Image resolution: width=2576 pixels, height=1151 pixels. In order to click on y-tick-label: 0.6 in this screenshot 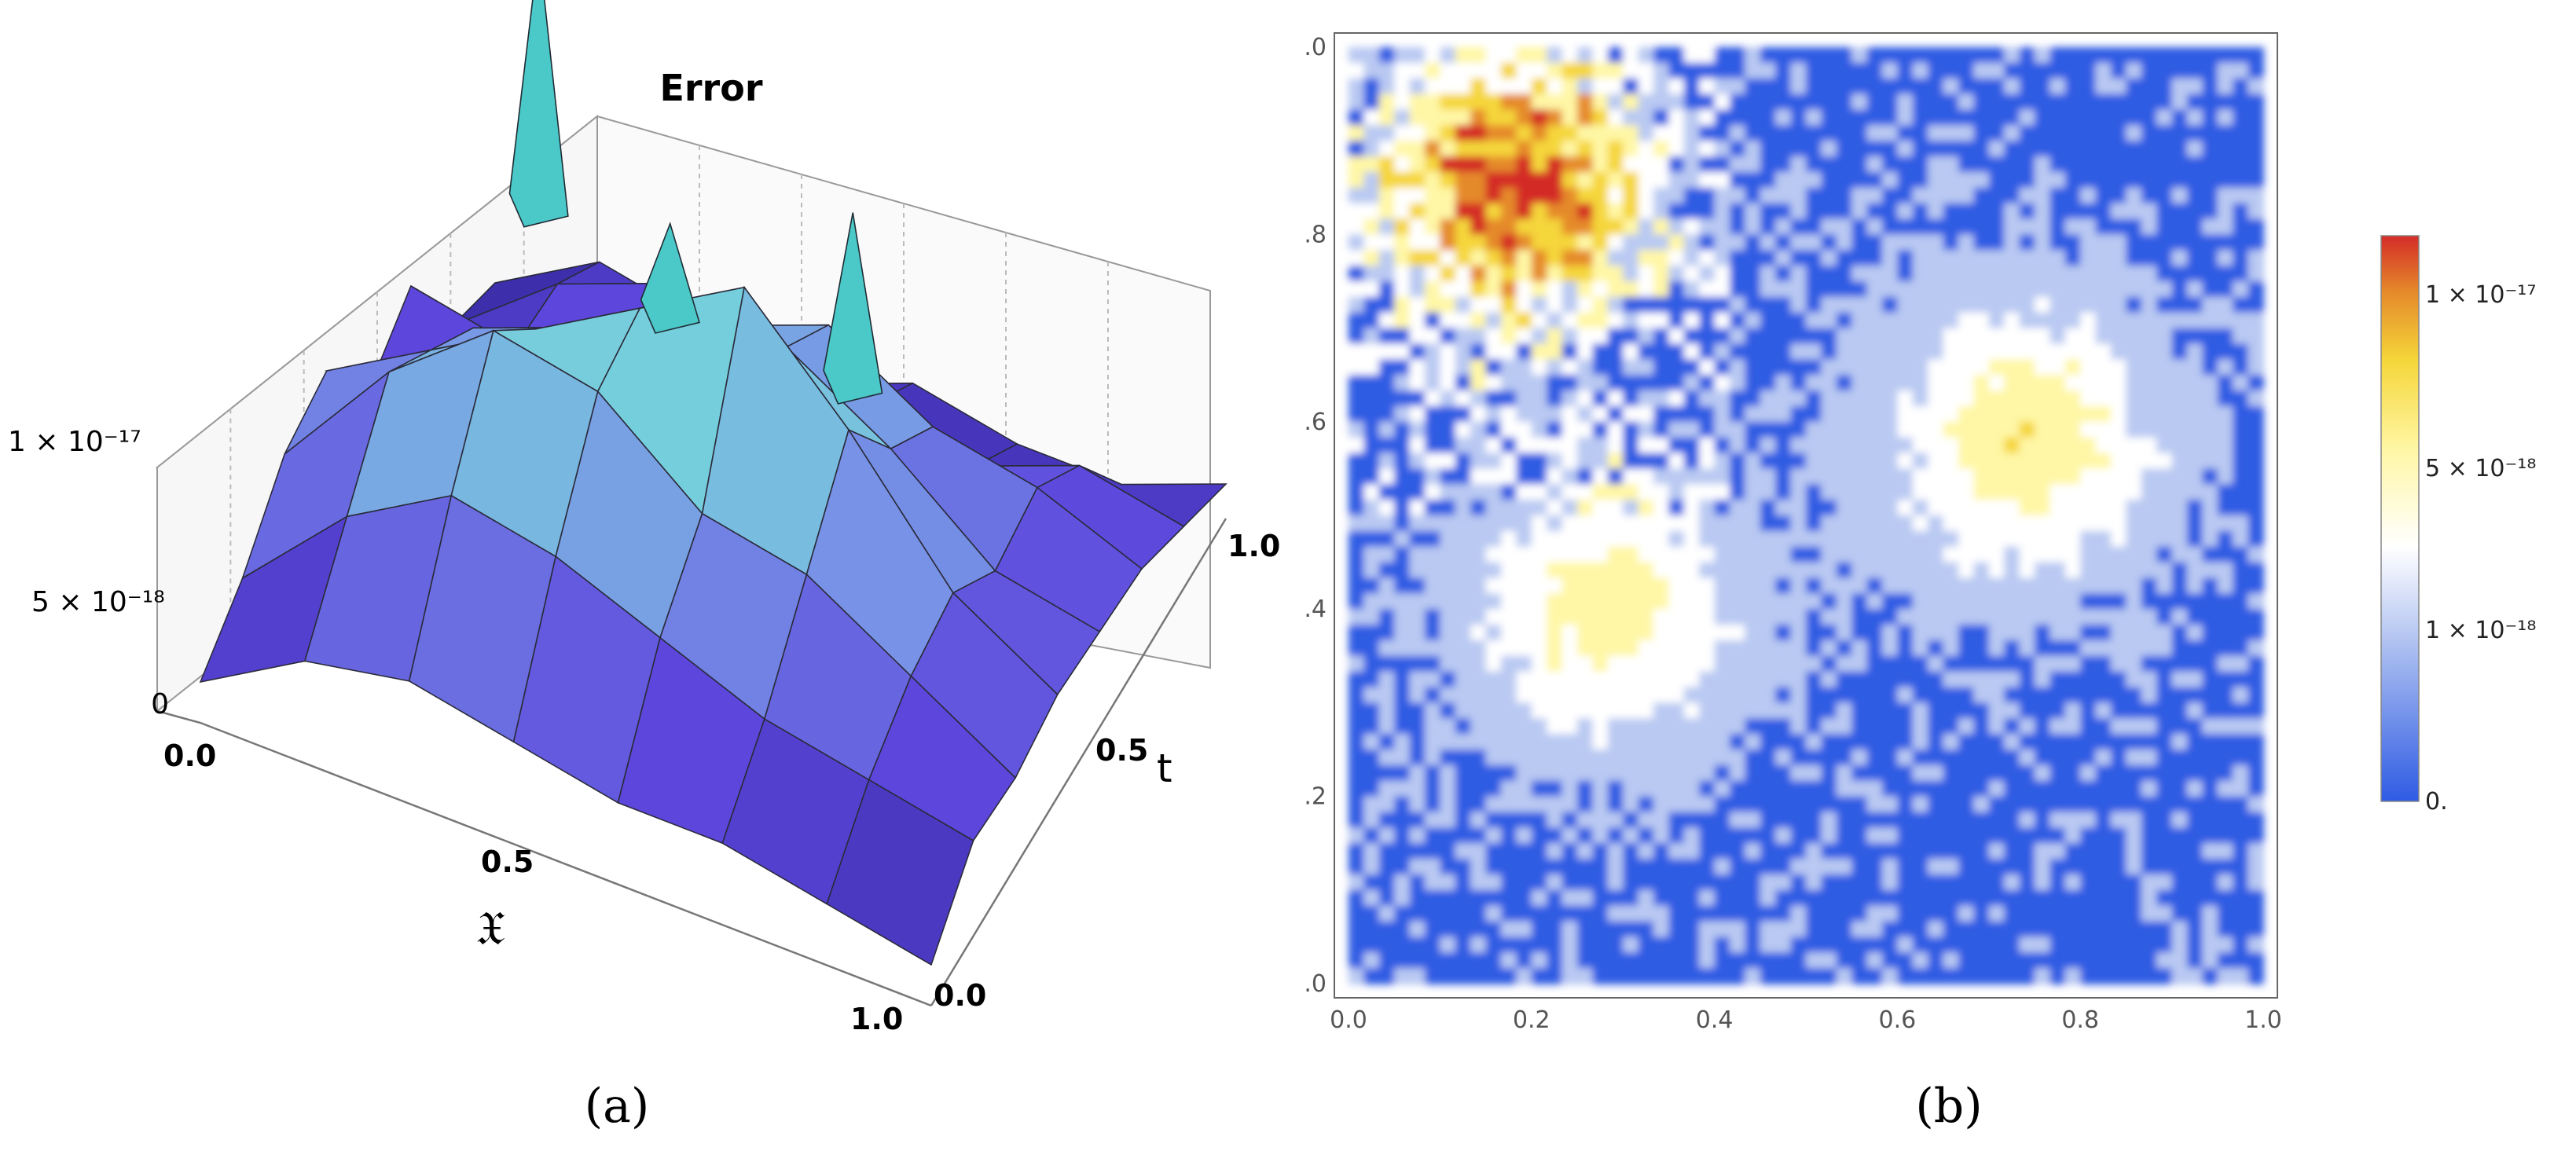, I will do `click(1316, 422)`.